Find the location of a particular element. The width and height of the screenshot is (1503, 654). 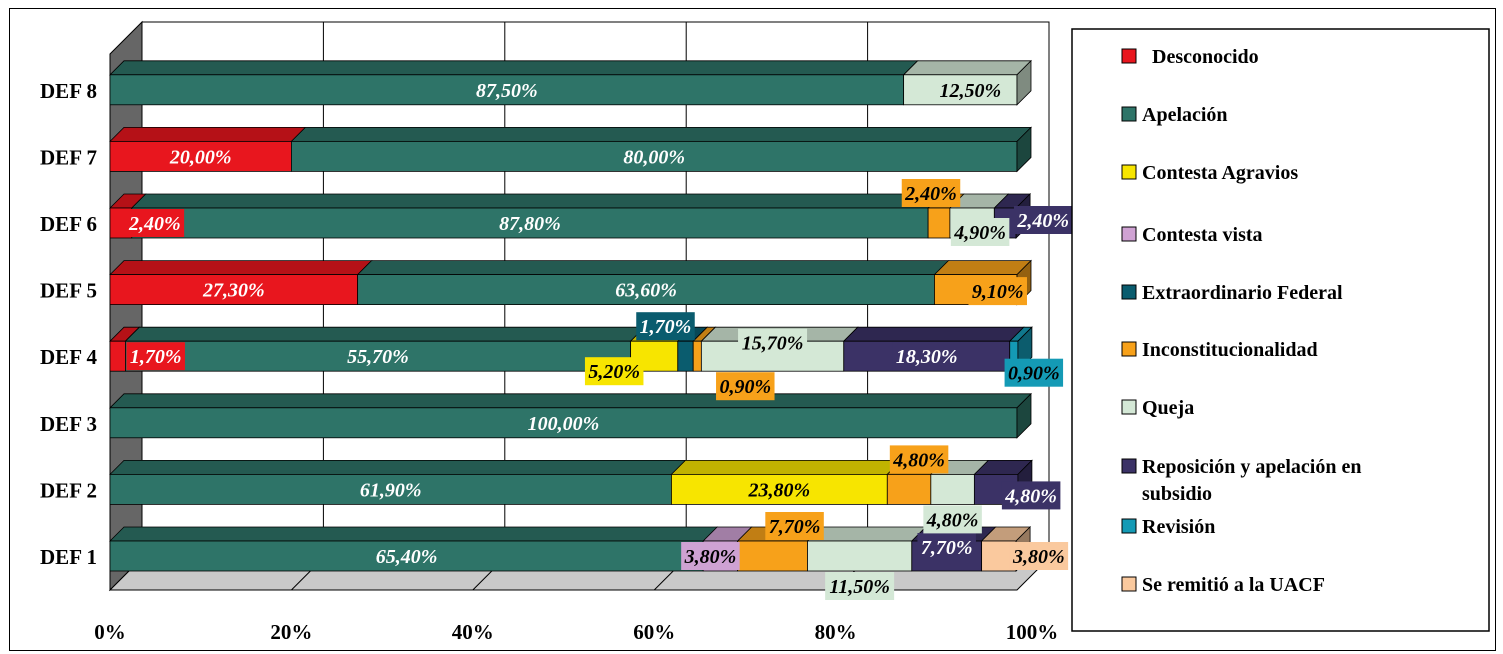

data-label-text: 15,70% is located at coordinates (773, 344).